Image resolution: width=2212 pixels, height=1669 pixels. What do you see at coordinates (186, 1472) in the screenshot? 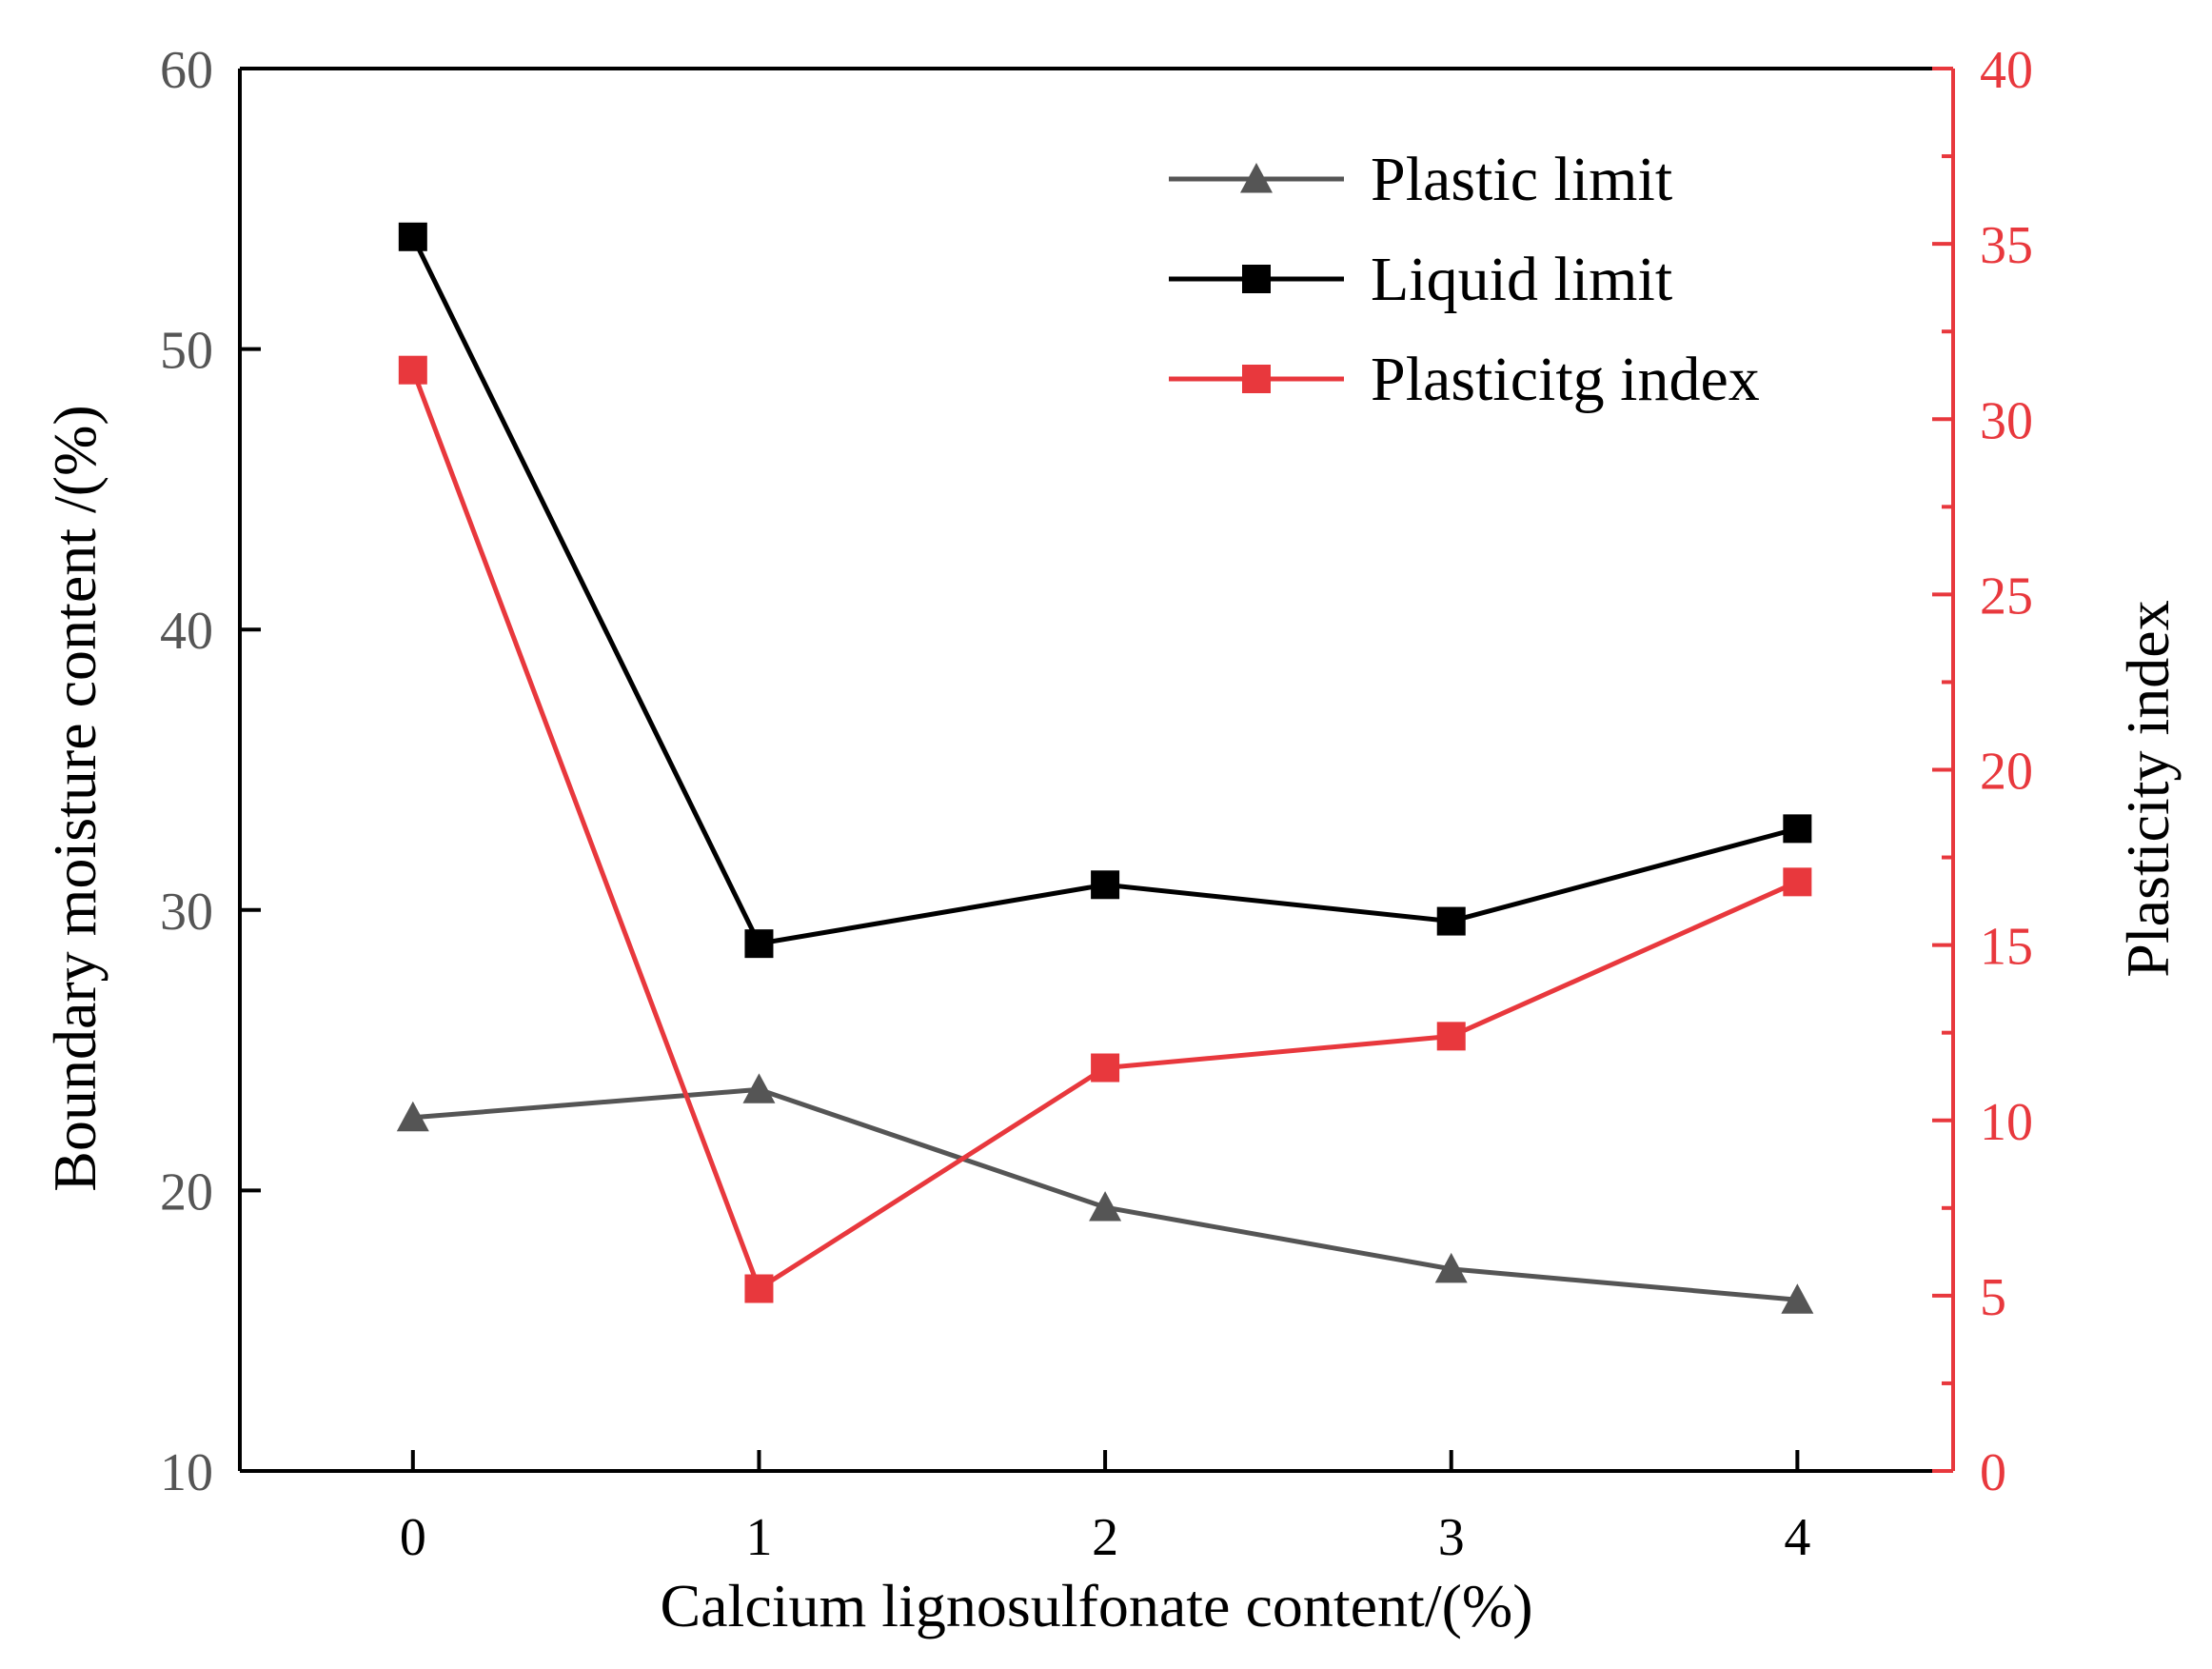
I see `y-tick-label: 10` at bounding box center [186, 1472].